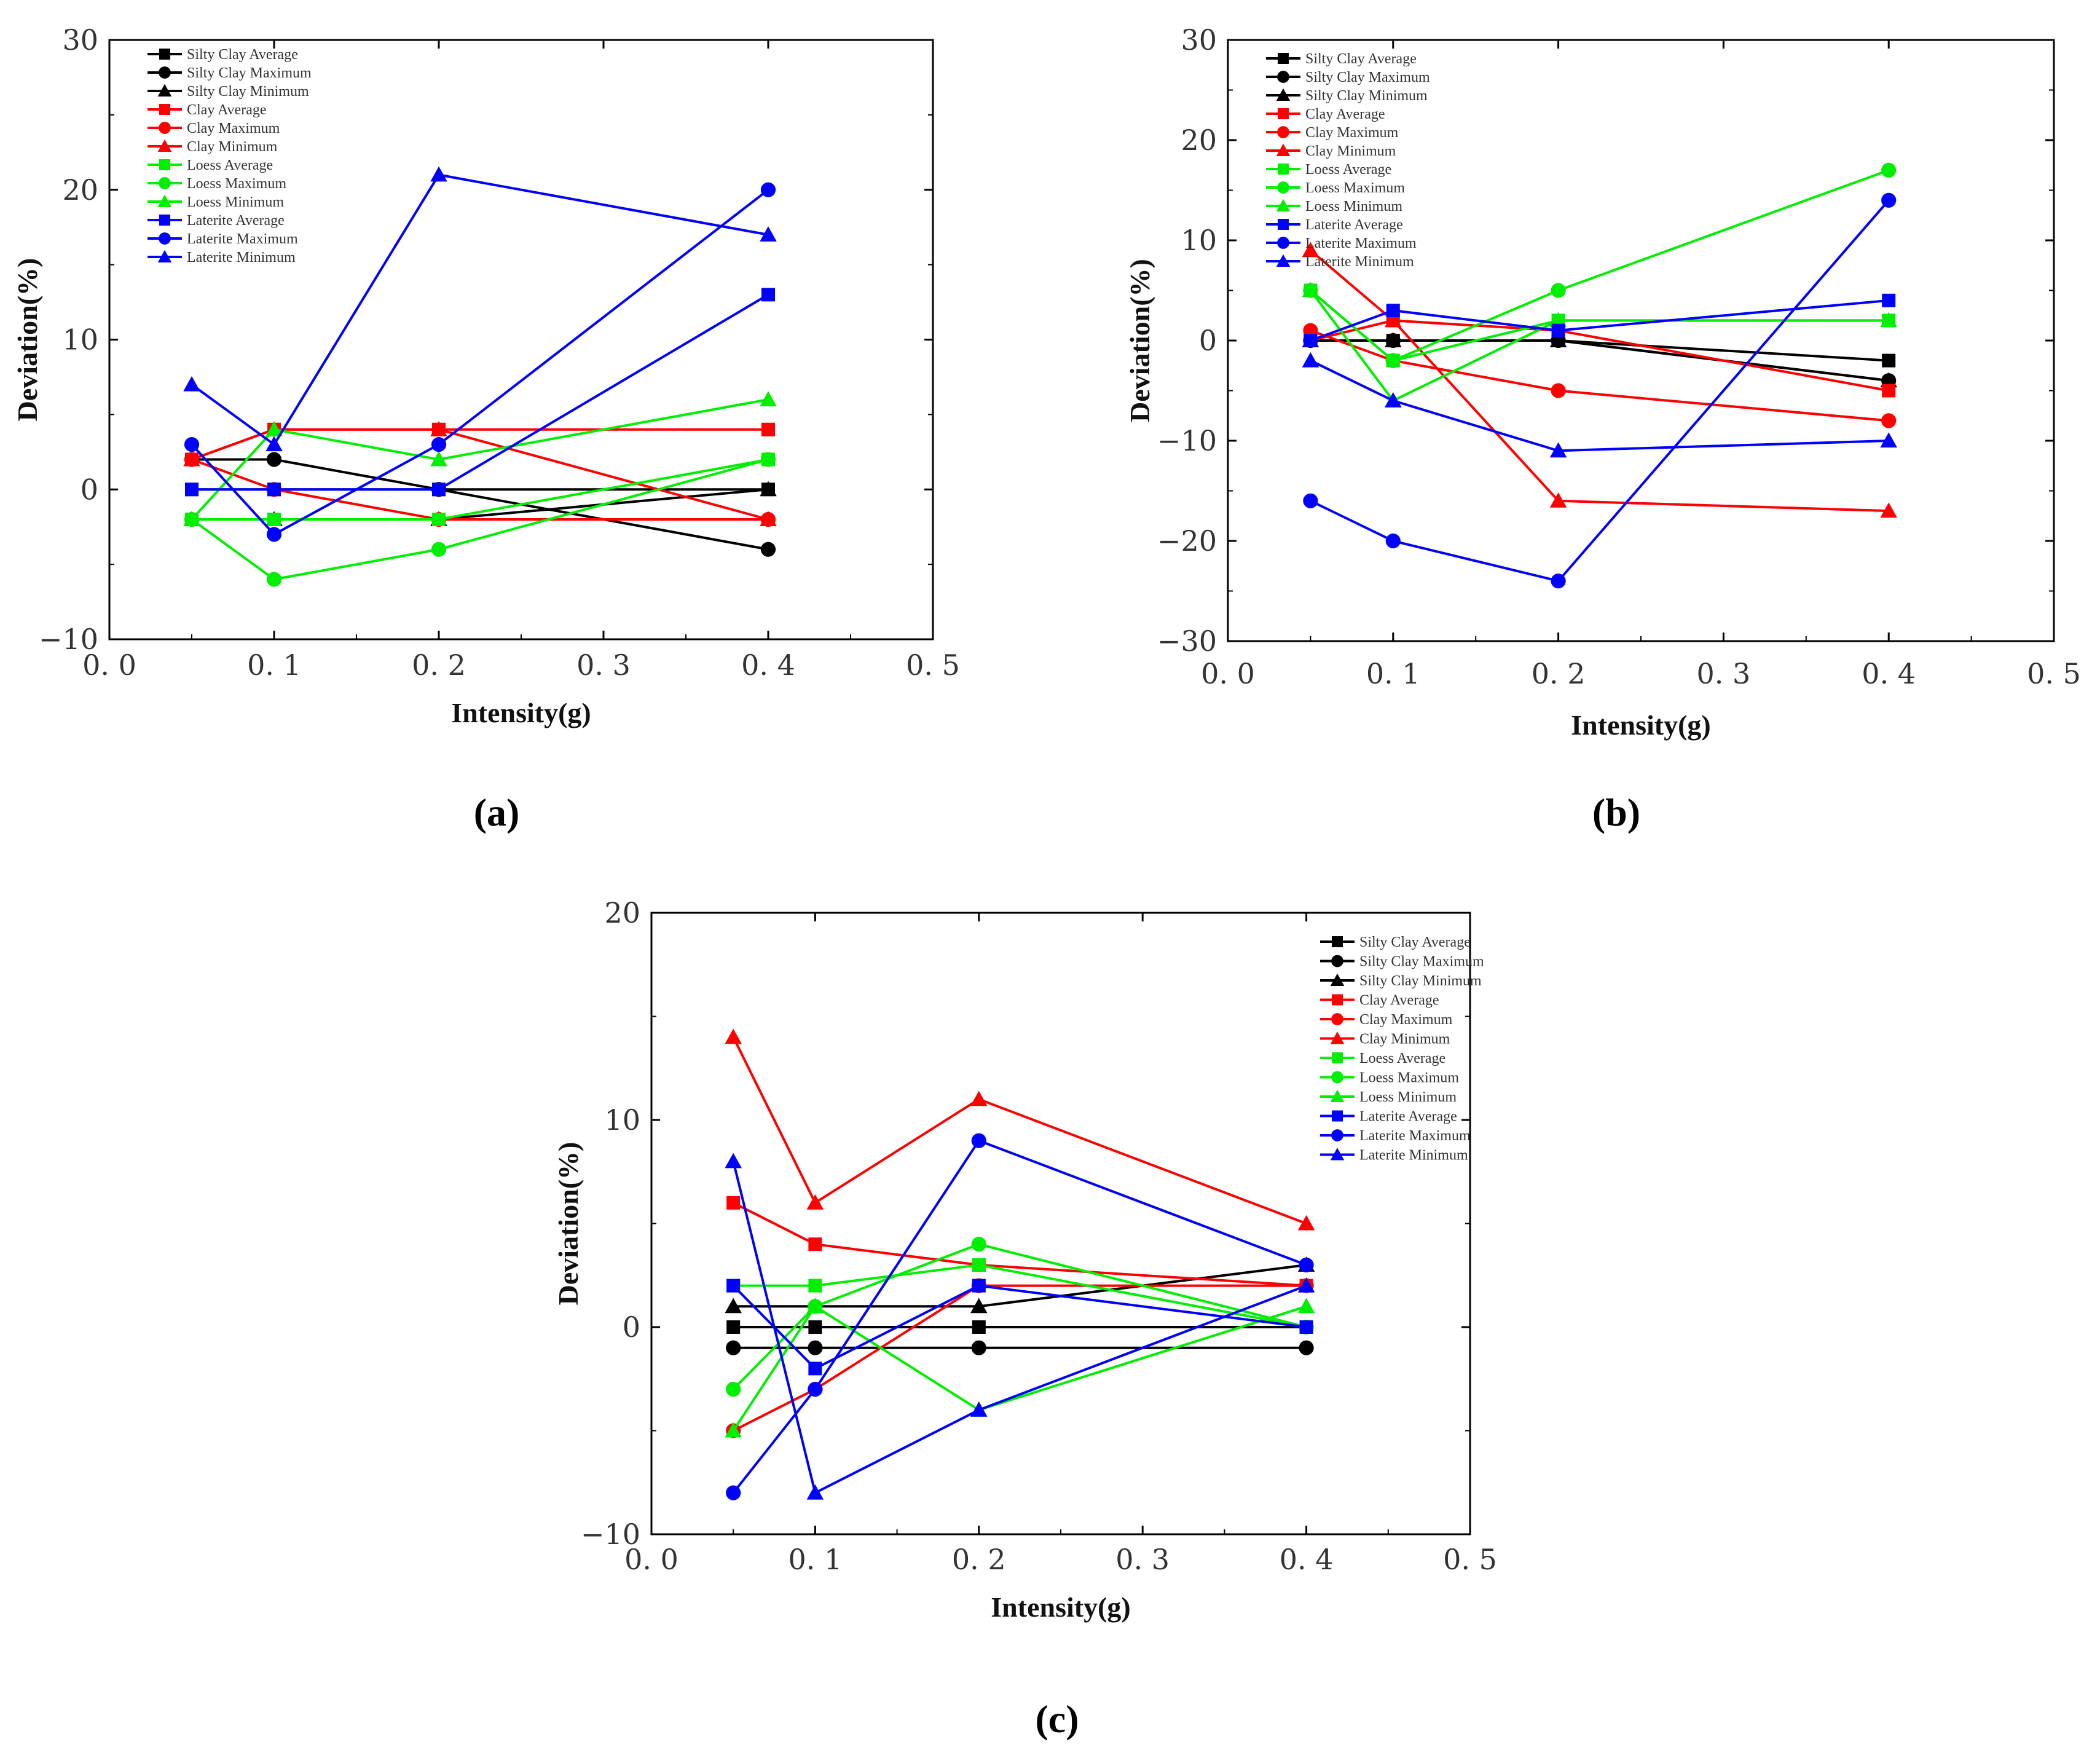 The height and width of the screenshot is (1758, 2100). What do you see at coordinates (1187, 641) in the screenshot?
I see `y-tick-label: −30` at bounding box center [1187, 641].